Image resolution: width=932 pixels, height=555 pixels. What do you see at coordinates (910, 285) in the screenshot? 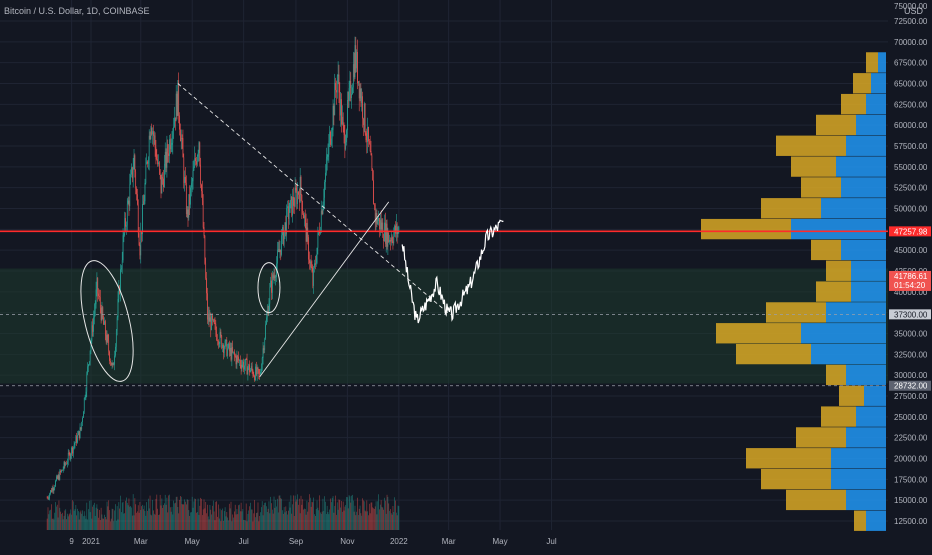
I see `countdown-timer: 01:54:20` at bounding box center [910, 285].